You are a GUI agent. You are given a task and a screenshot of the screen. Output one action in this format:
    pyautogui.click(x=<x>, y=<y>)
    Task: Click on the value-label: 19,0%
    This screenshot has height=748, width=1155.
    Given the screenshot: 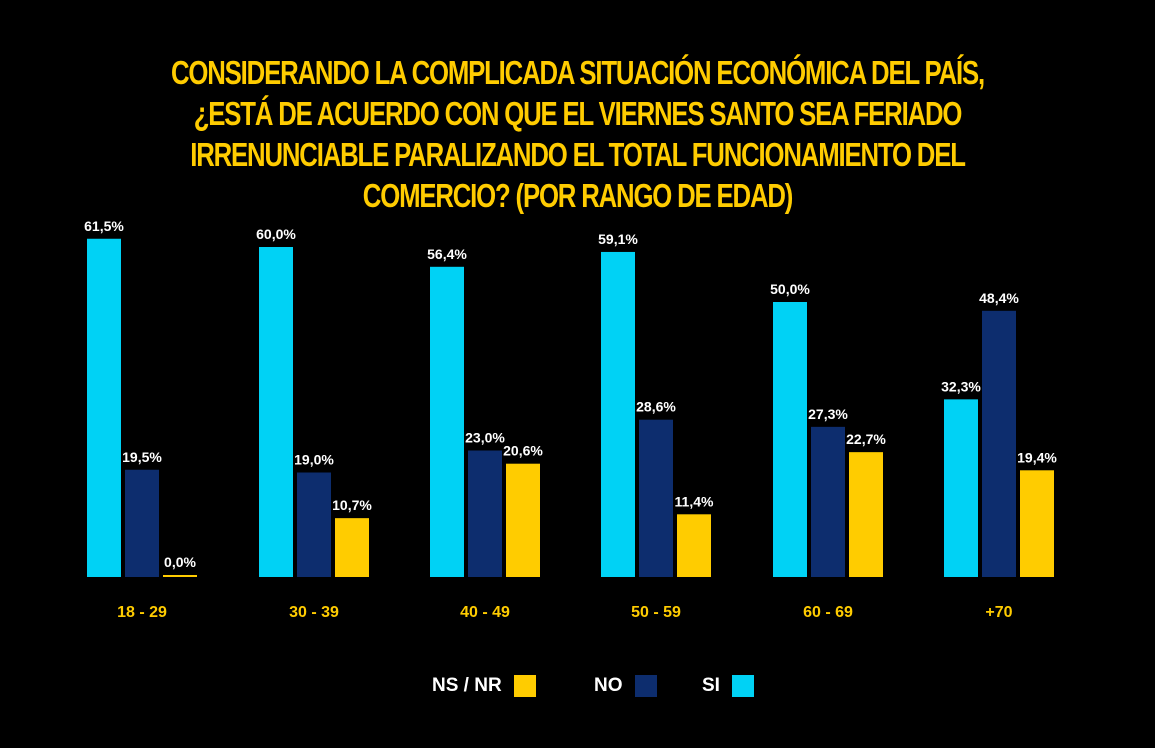 What is the action you would take?
    pyautogui.click(x=314, y=460)
    